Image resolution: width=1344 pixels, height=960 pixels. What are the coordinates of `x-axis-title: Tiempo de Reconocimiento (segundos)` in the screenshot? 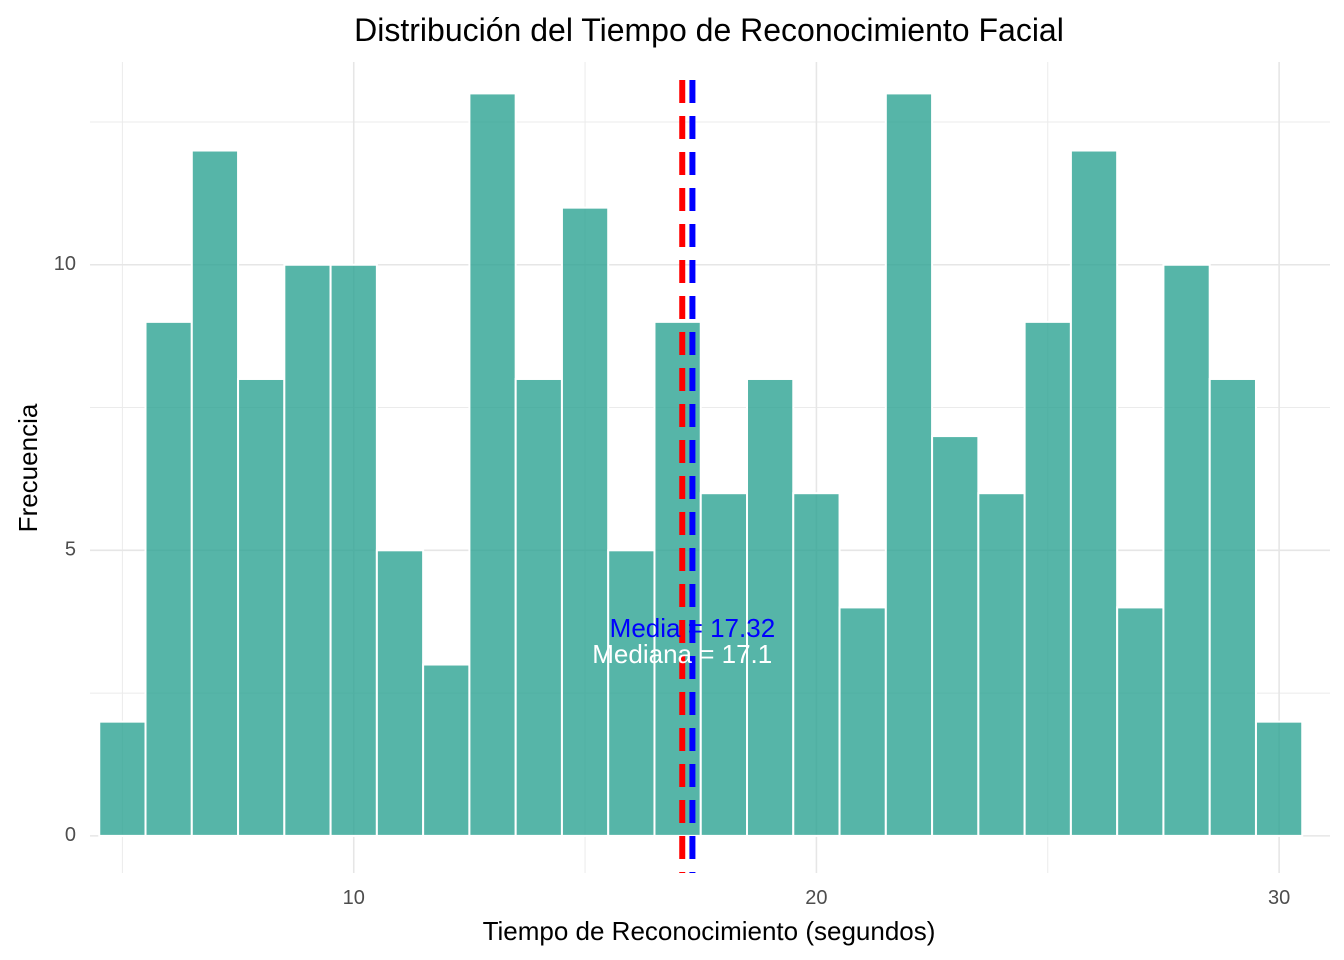 It's located at (709, 931).